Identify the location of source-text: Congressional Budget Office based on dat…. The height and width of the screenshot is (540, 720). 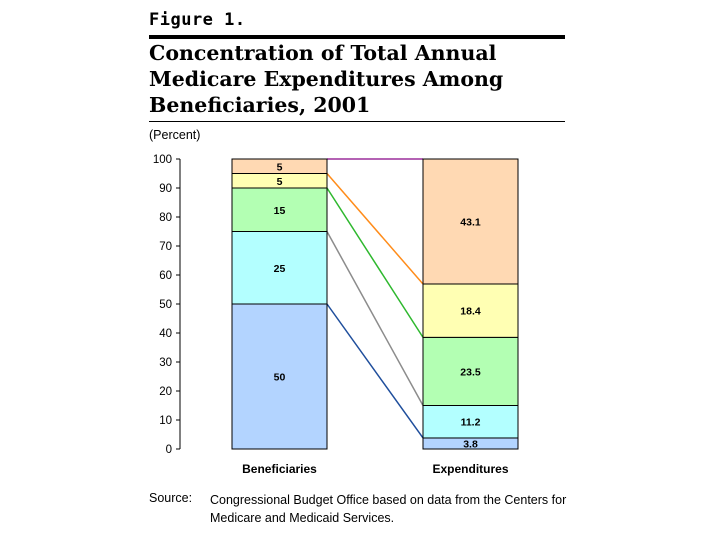
(388, 509).